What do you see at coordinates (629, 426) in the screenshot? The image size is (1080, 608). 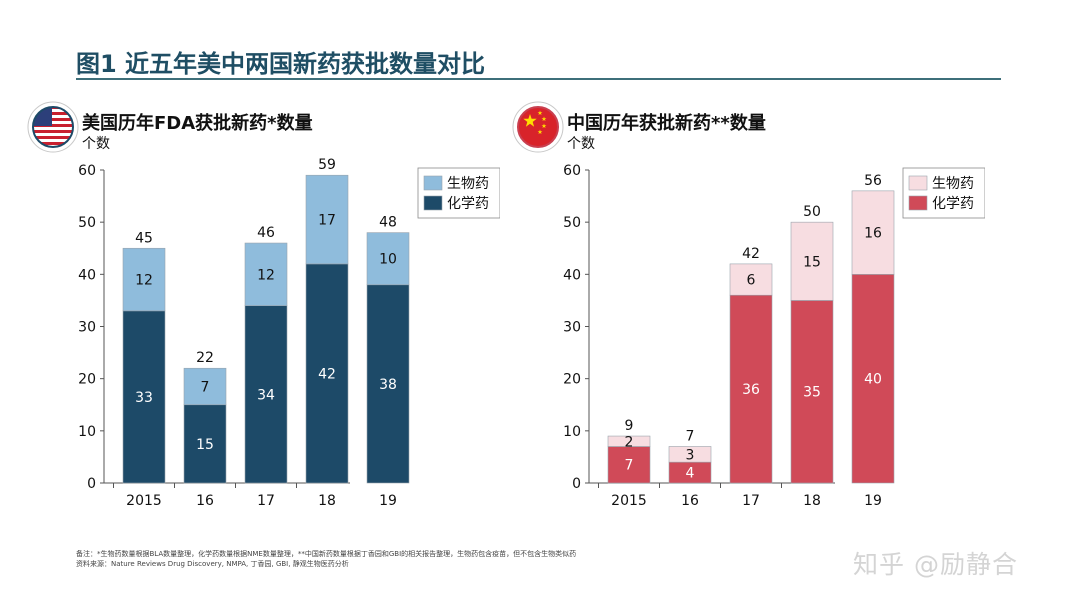 I see `bar-total-label: 9` at bounding box center [629, 426].